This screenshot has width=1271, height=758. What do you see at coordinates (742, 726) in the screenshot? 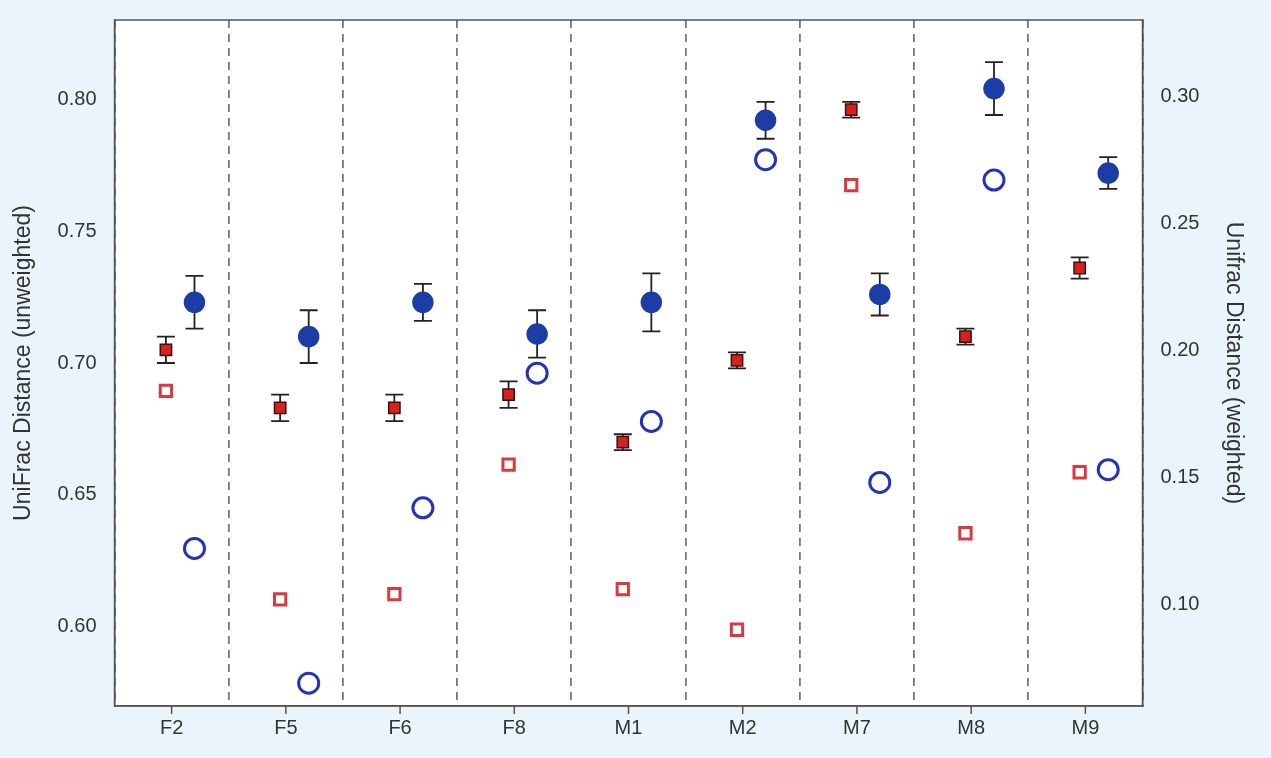
I see `x-tick-label: M2` at bounding box center [742, 726].